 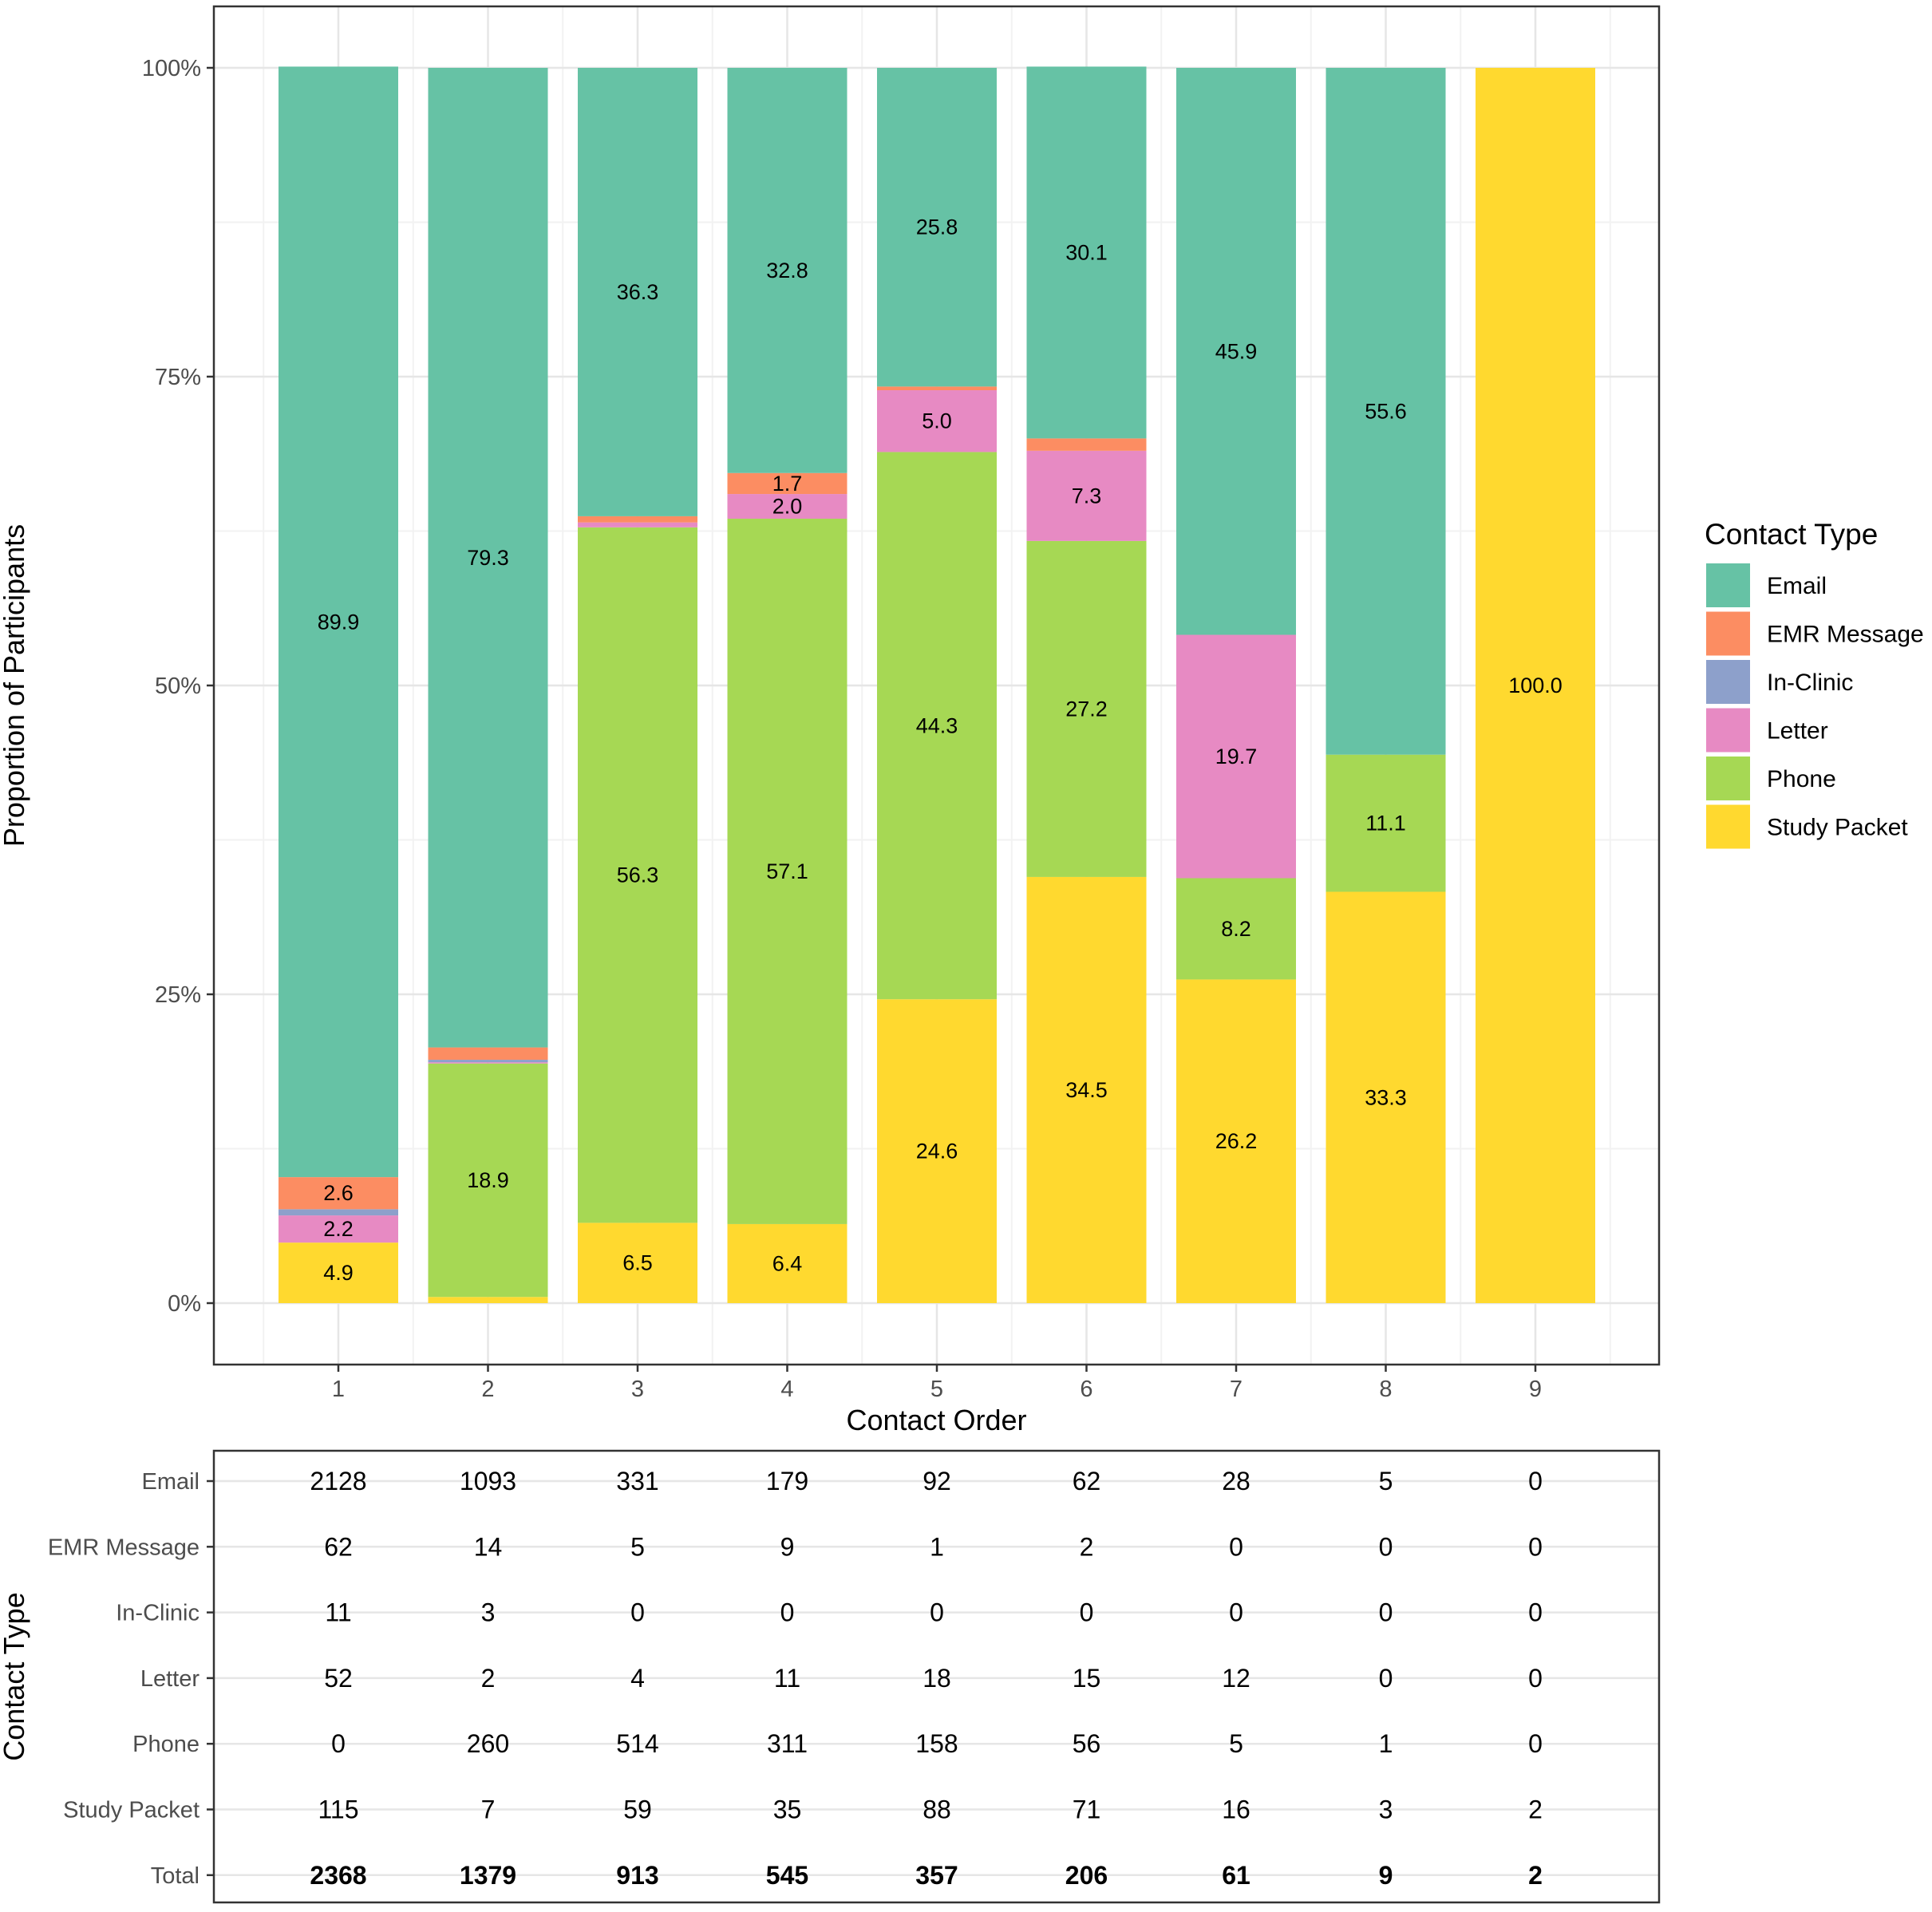 I want to click on data-label-1-email: 89.9, so click(x=339, y=622).